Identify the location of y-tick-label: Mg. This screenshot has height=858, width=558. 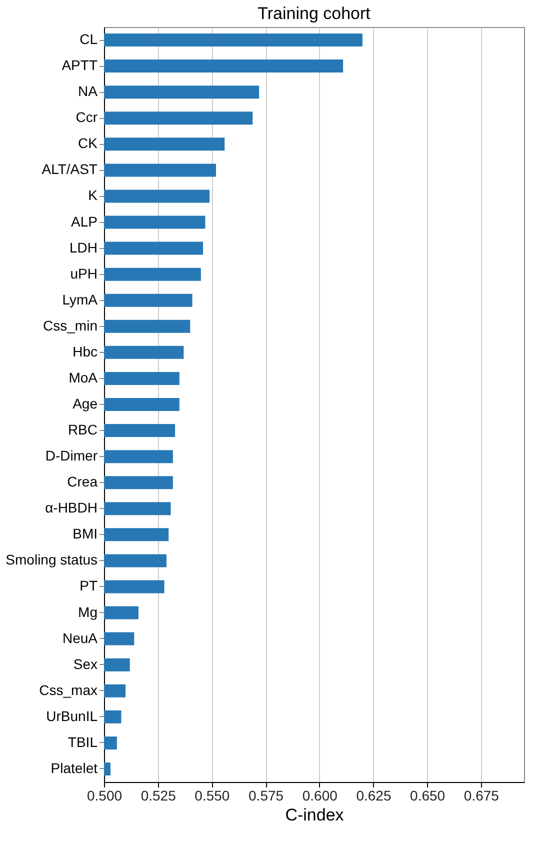
(88, 612).